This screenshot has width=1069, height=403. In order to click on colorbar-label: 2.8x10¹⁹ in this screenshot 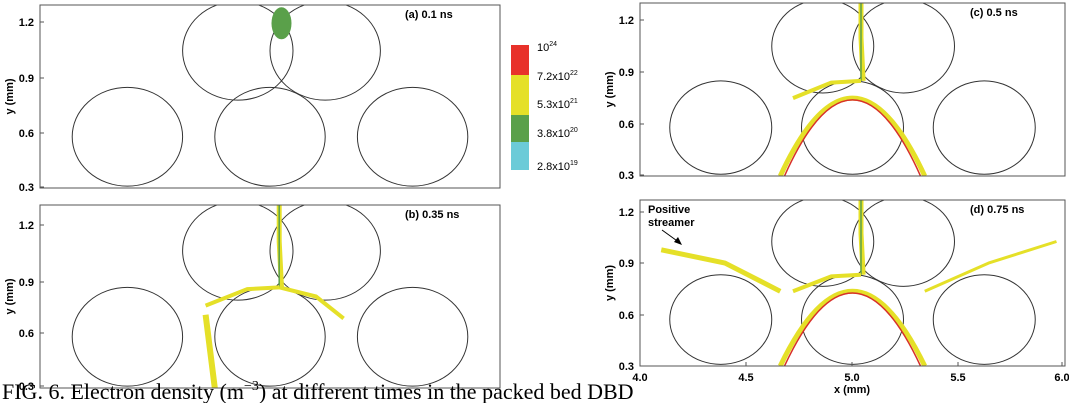, I will do `click(557, 166)`.